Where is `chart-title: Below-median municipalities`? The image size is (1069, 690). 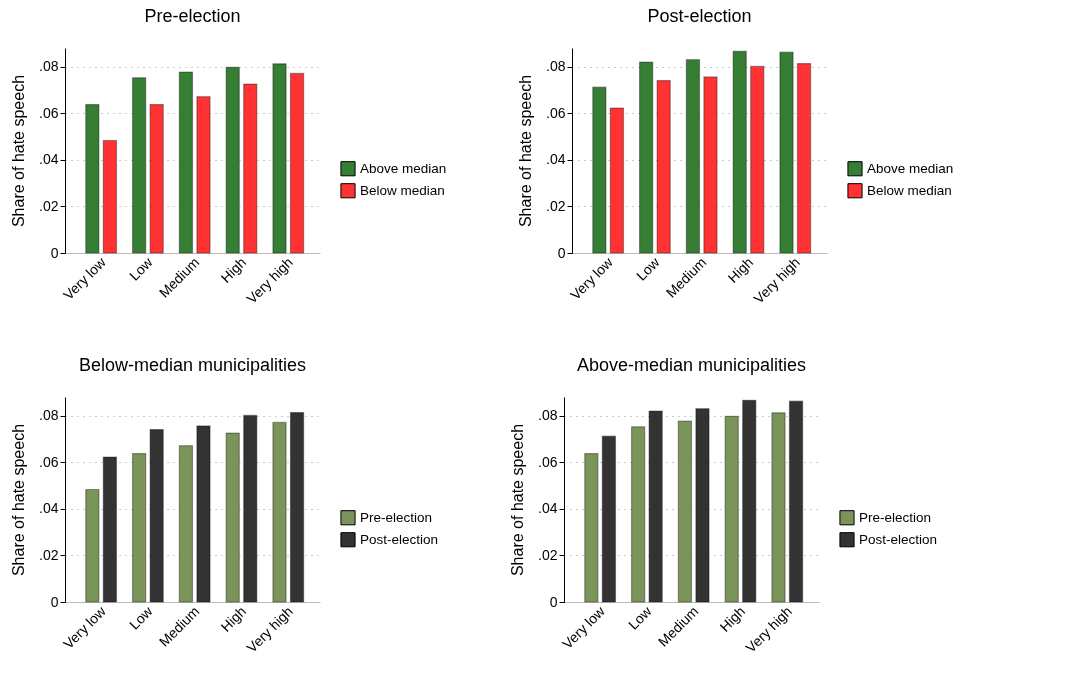
chart-title: Below-median municipalities is located at coordinates (192, 365).